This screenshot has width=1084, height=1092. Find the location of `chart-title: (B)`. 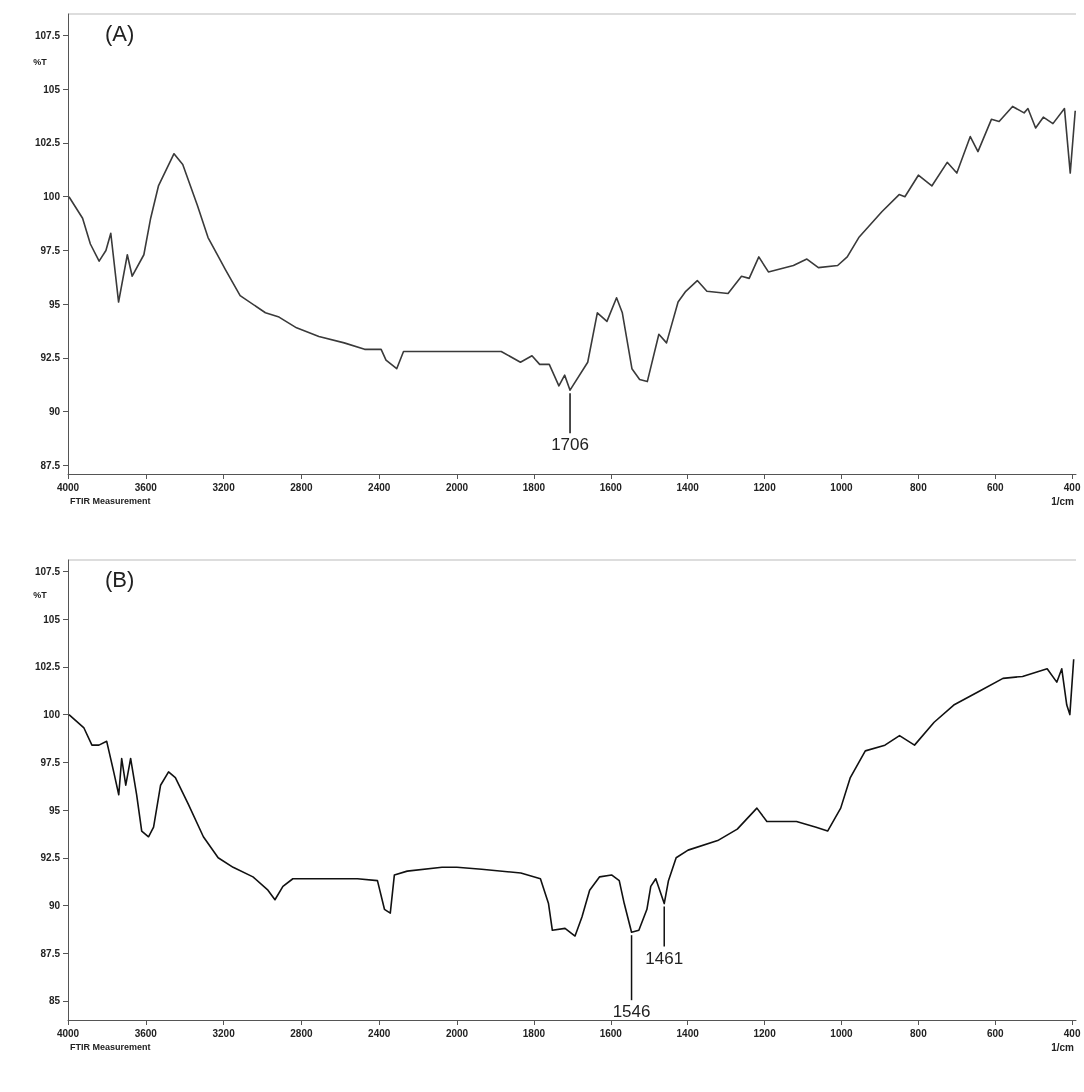

chart-title: (B) is located at coordinates (120, 579).